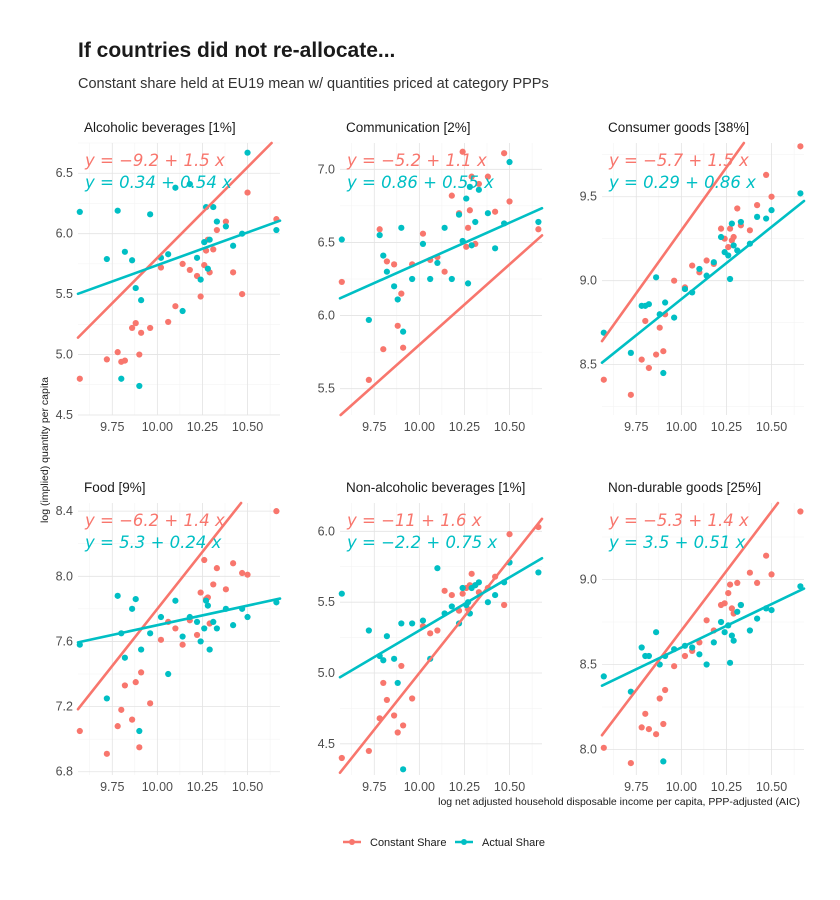  Describe the element at coordinates (414, 520) in the screenshot. I see `equation-constant-share: y = −11 + 1.6 x` at that location.